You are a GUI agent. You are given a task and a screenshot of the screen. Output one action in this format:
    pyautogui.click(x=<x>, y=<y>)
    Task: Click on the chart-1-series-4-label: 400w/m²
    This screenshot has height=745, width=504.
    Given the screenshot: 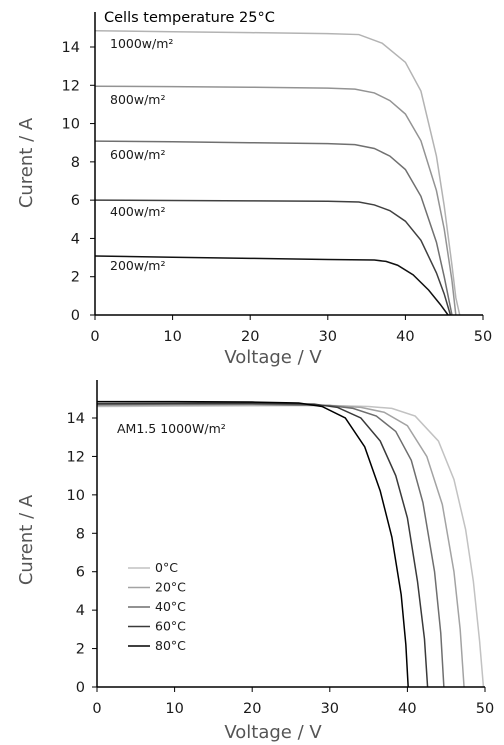 What is the action you would take?
    pyautogui.click(x=137, y=211)
    